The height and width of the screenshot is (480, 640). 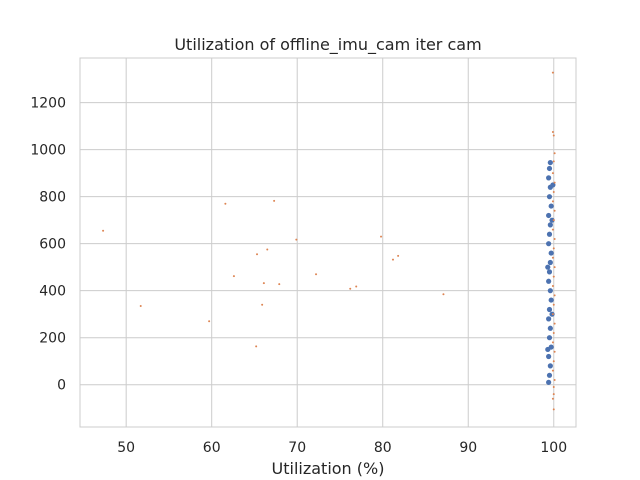 I want to click on chart-title: Utilization of offline_imu_cam iter cam, so click(x=327, y=45).